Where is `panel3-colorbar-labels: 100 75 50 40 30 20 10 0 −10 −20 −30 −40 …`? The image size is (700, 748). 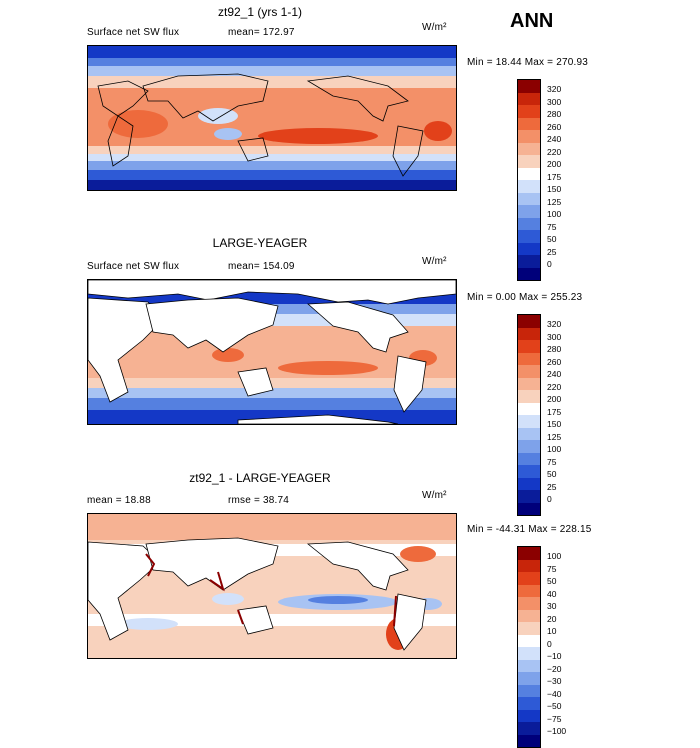 panel3-colorbar-labels: 100 75 50 40 30 20 10 0 −10 −20 −30 −40 … is located at coordinates (556, 644).